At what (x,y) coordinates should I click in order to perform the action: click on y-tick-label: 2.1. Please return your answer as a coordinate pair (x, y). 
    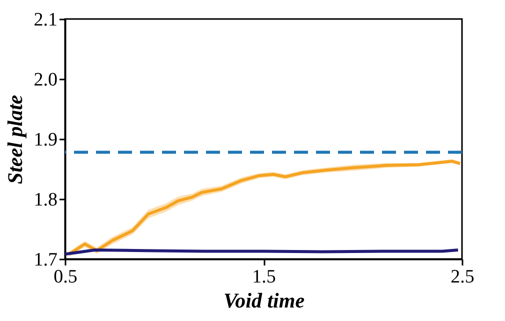
    Looking at the image, I should click on (46, 20).